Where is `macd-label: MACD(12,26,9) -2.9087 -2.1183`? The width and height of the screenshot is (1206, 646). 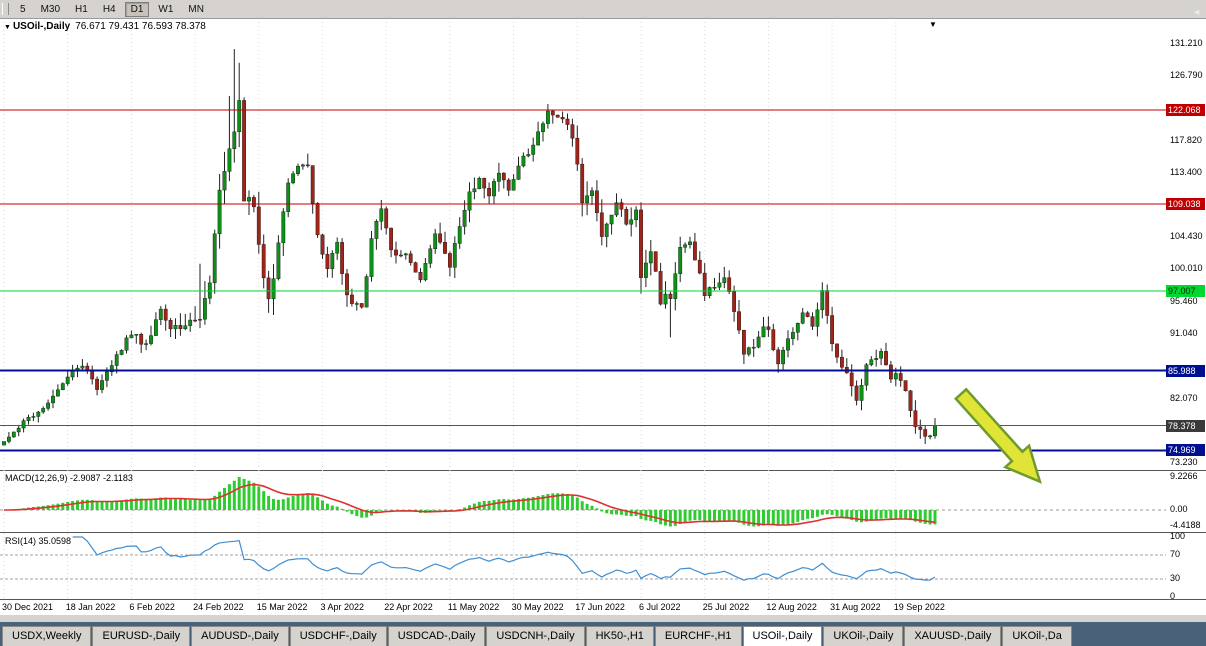 macd-label: MACD(12,26,9) -2.9087 -2.1183 is located at coordinates (69, 478).